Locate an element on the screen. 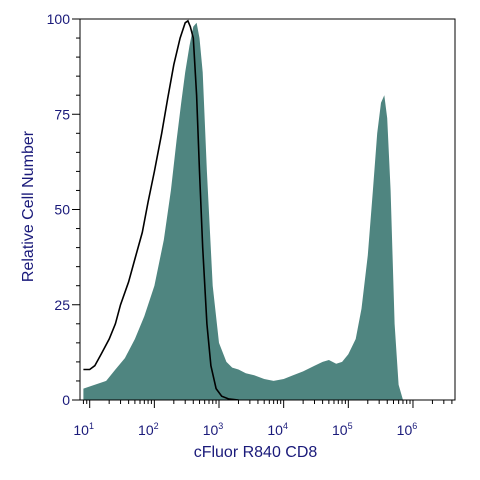  x-tick-label: 10⁵ is located at coordinates (342, 429).